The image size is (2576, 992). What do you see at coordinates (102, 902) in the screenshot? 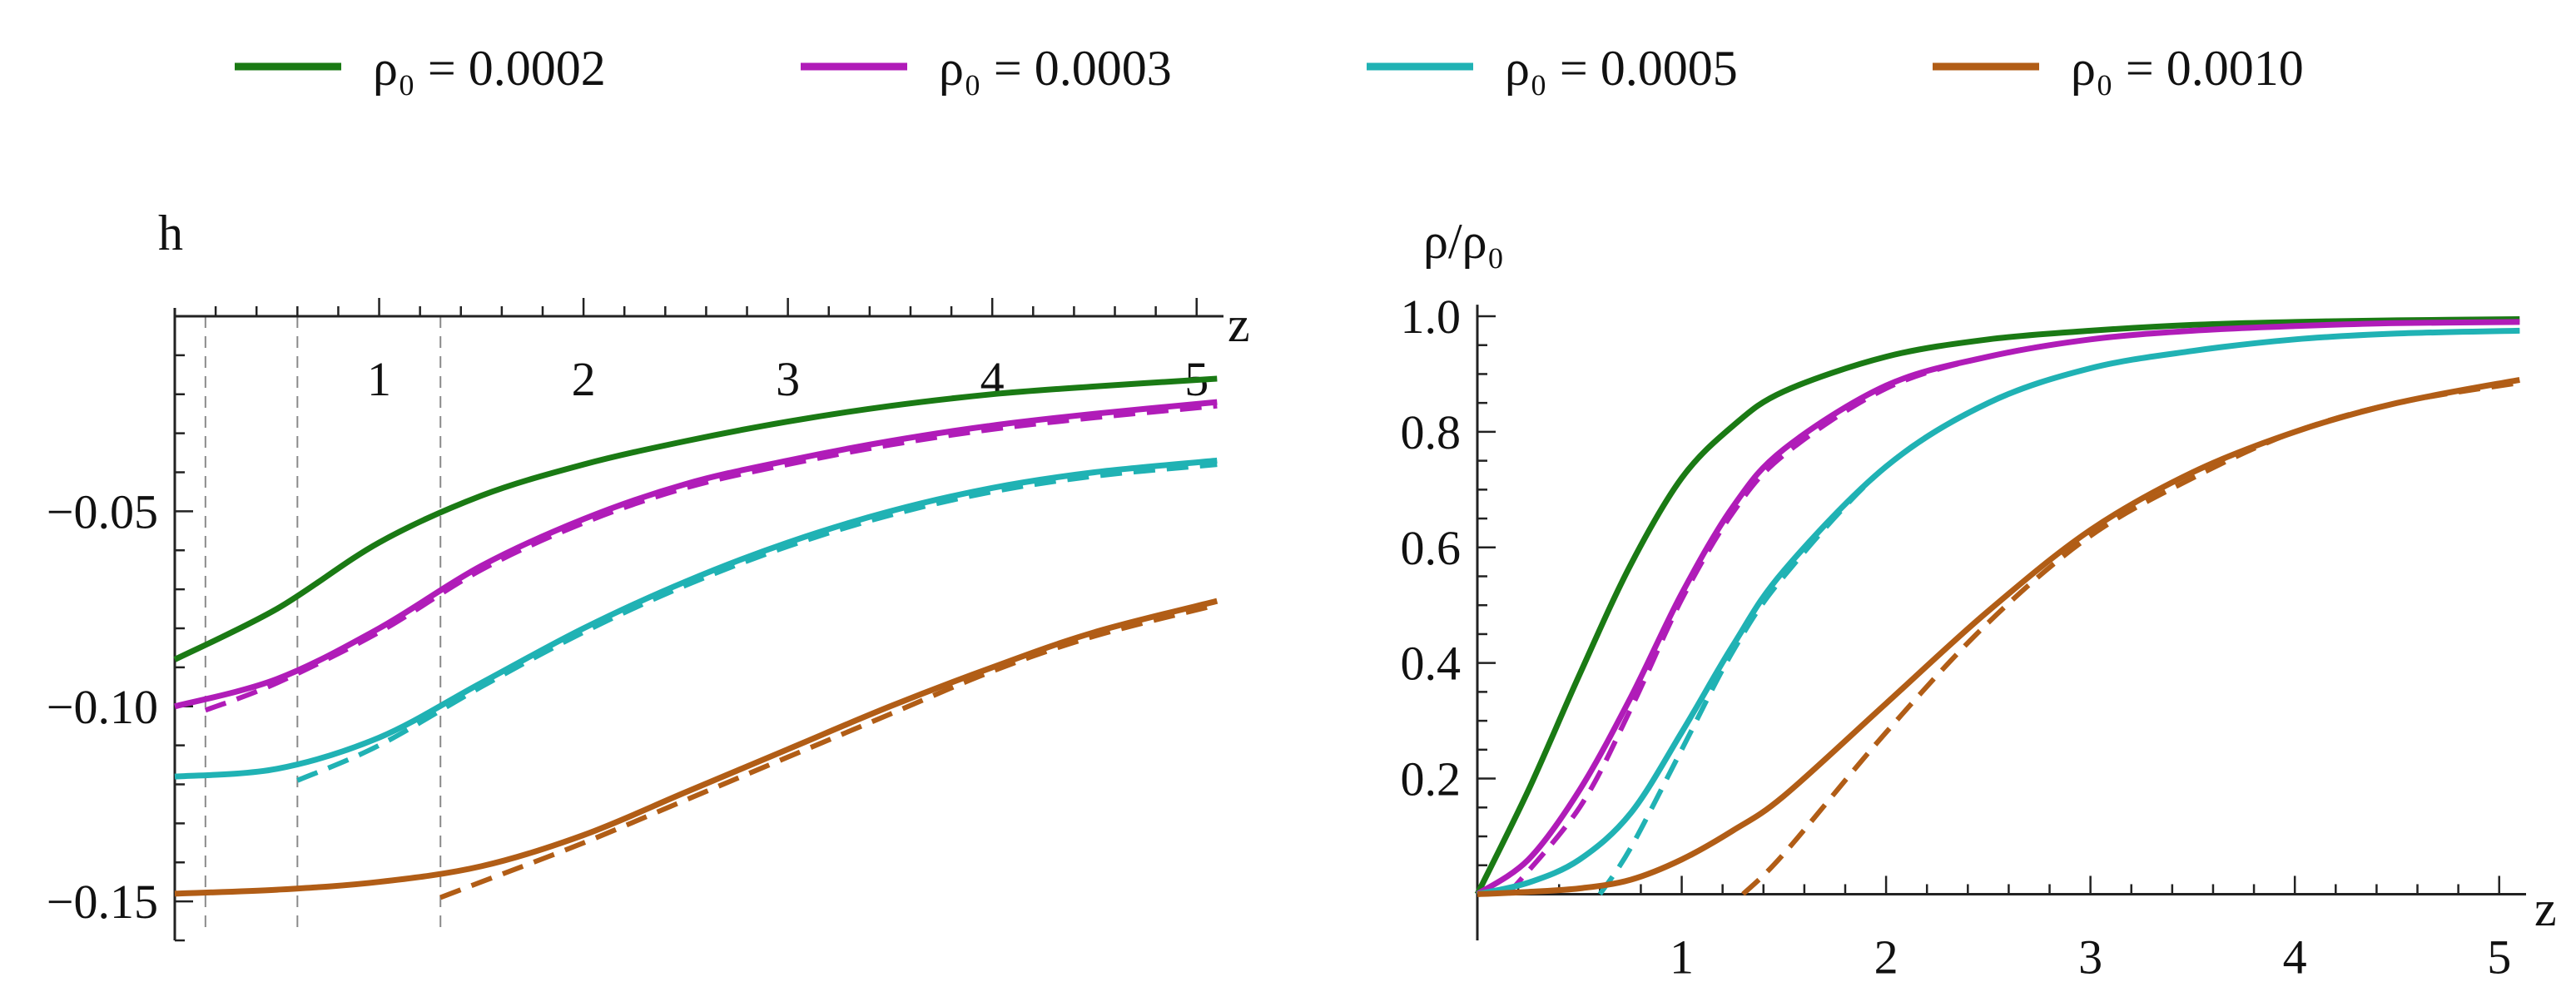
I see `y-tick-label: −0.15` at bounding box center [102, 902].